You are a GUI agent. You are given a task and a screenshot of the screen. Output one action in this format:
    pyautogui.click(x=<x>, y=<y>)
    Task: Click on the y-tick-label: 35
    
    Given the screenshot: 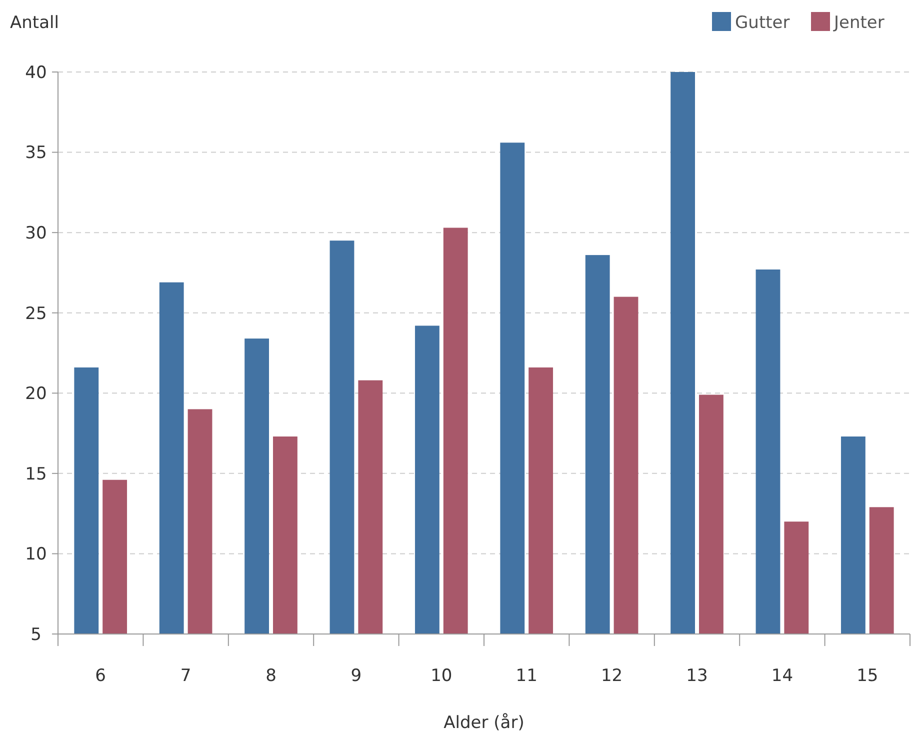 What is the action you would take?
    pyautogui.click(x=36, y=153)
    